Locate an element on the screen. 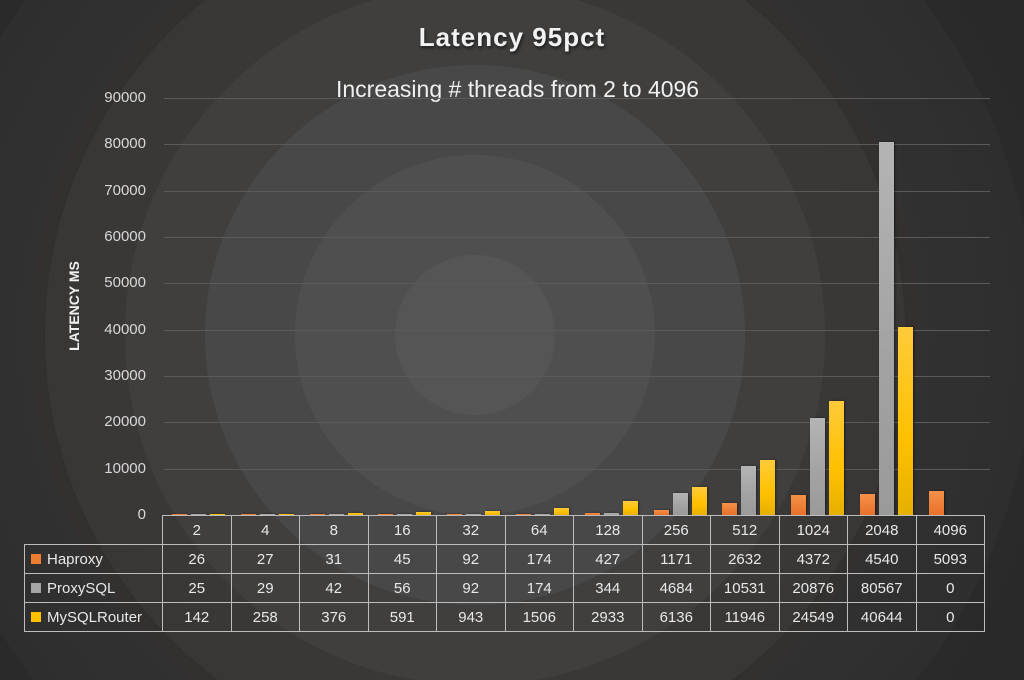  y-tick-label: 40000 is located at coordinates (125, 329).